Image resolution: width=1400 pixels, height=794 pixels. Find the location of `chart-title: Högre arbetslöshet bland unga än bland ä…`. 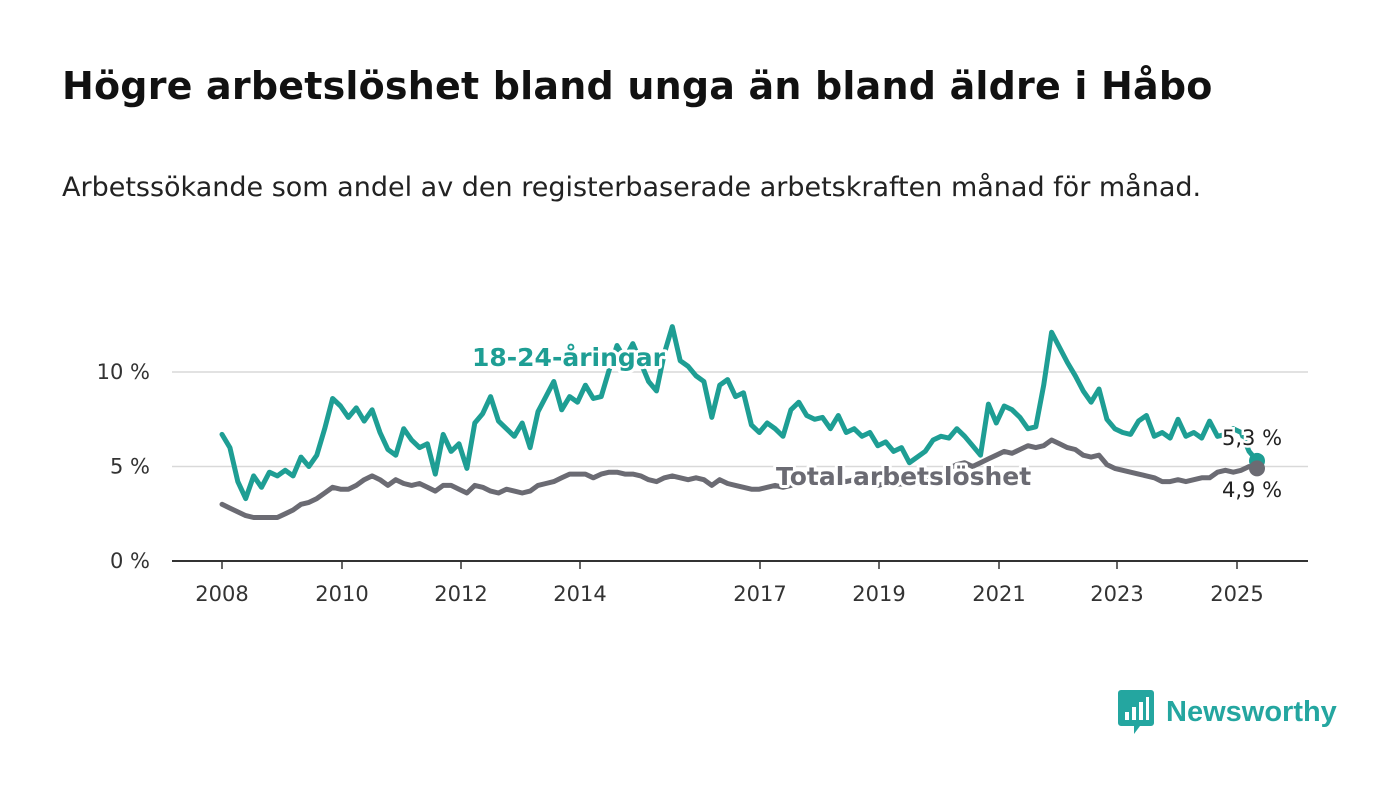

chart-title: Högre arbetslöshet bland unga än bland ä… is located at coordinates (637, 86).